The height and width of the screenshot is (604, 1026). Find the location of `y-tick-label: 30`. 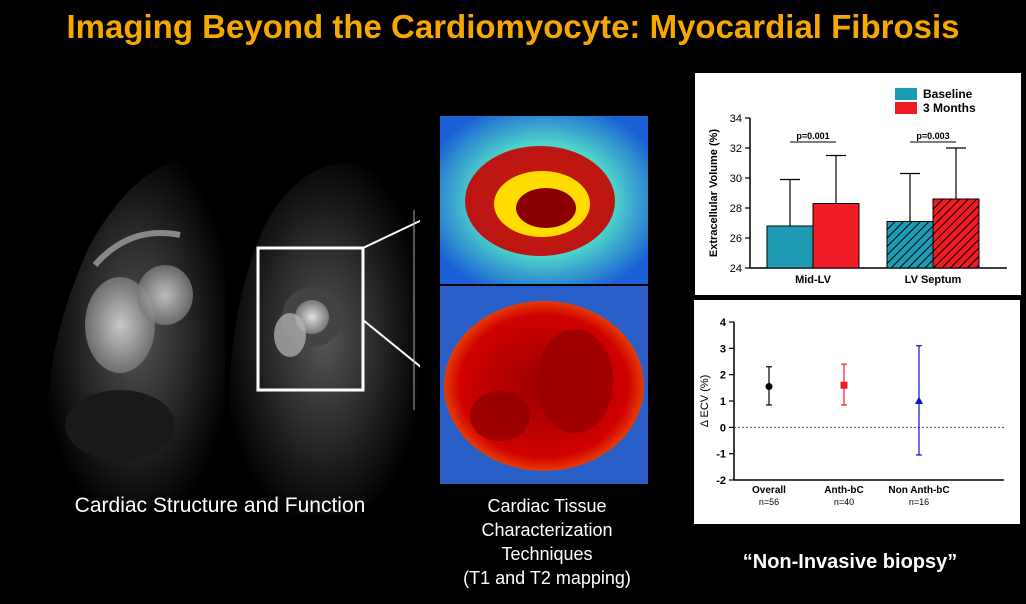

y-tick-label: 30 is located at coordinates (736, 179).